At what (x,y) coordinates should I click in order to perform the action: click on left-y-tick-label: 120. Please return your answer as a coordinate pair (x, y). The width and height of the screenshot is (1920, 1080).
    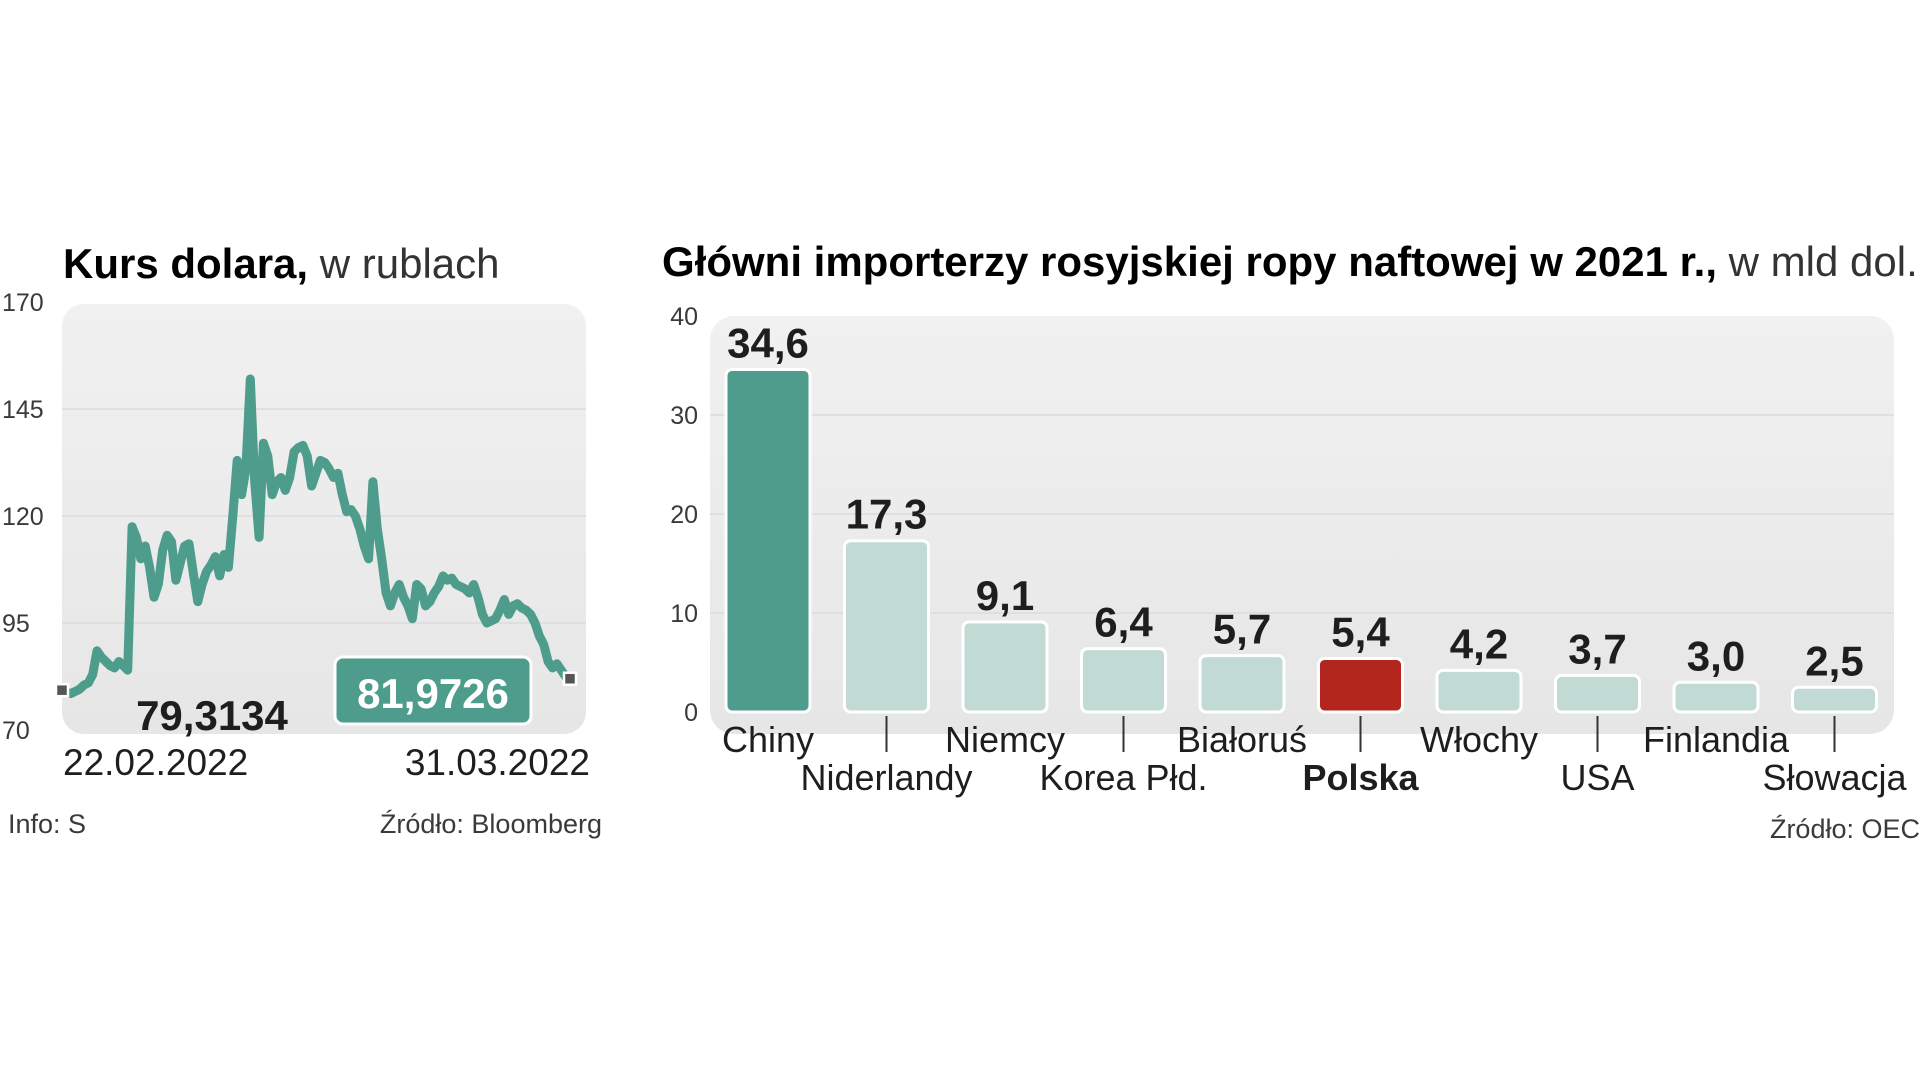
    Looking at the image, I should click on (23, 517).